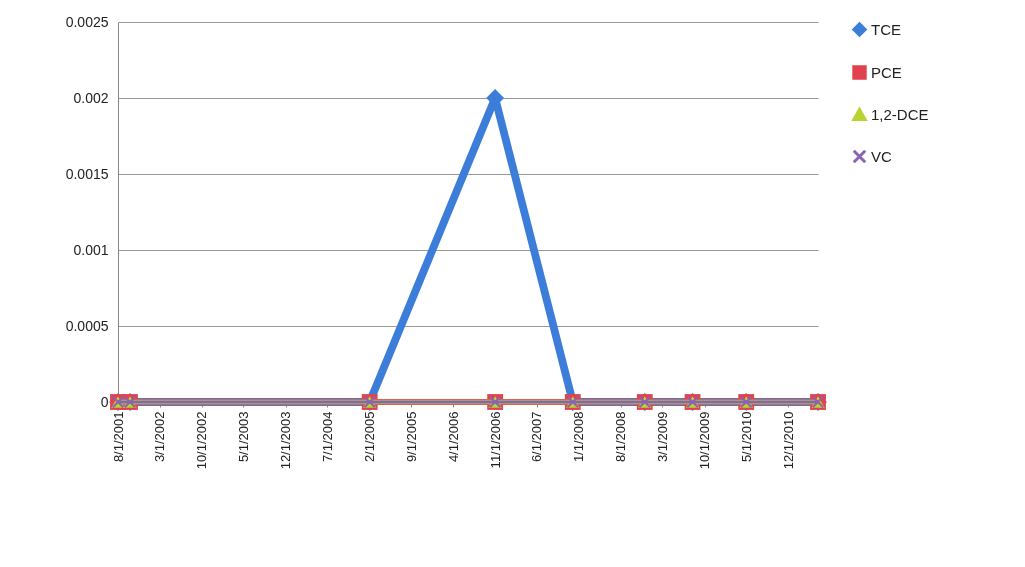 This screenshot has width=1025, height=567. What do you see at coordinates (91, 249) in the screenshot?
I see `y-tick-label: 0.001` at bounding box center [91, 249].